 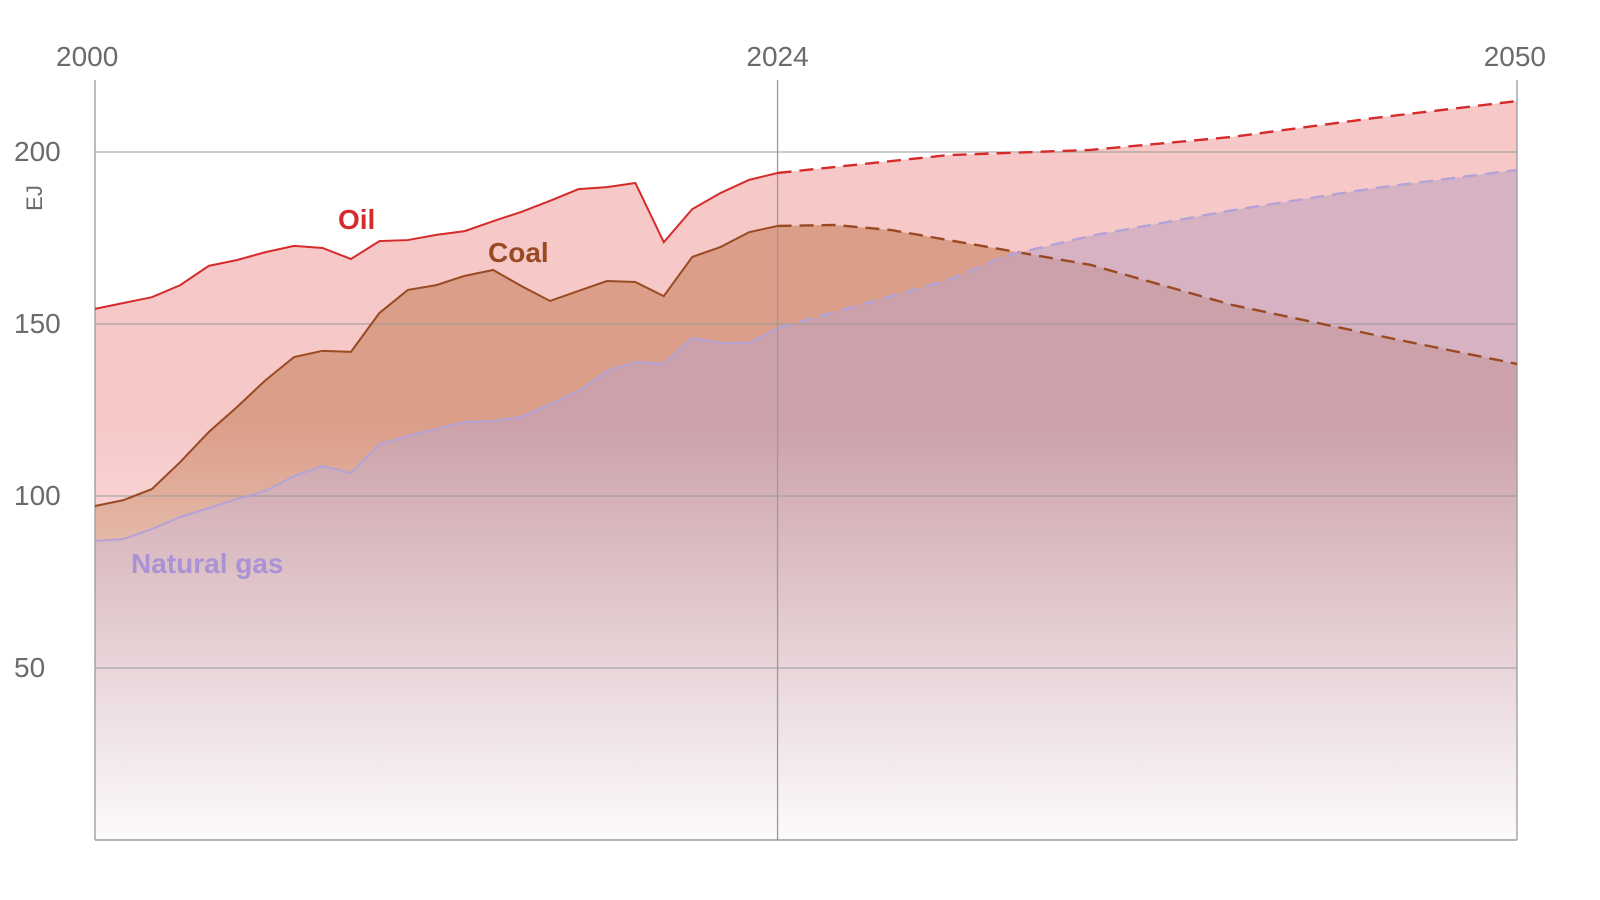 What do you see at coordinates (1147, 137) in the screenshot?
I see `line-oil-projection` at bounding box center [1147, 137].